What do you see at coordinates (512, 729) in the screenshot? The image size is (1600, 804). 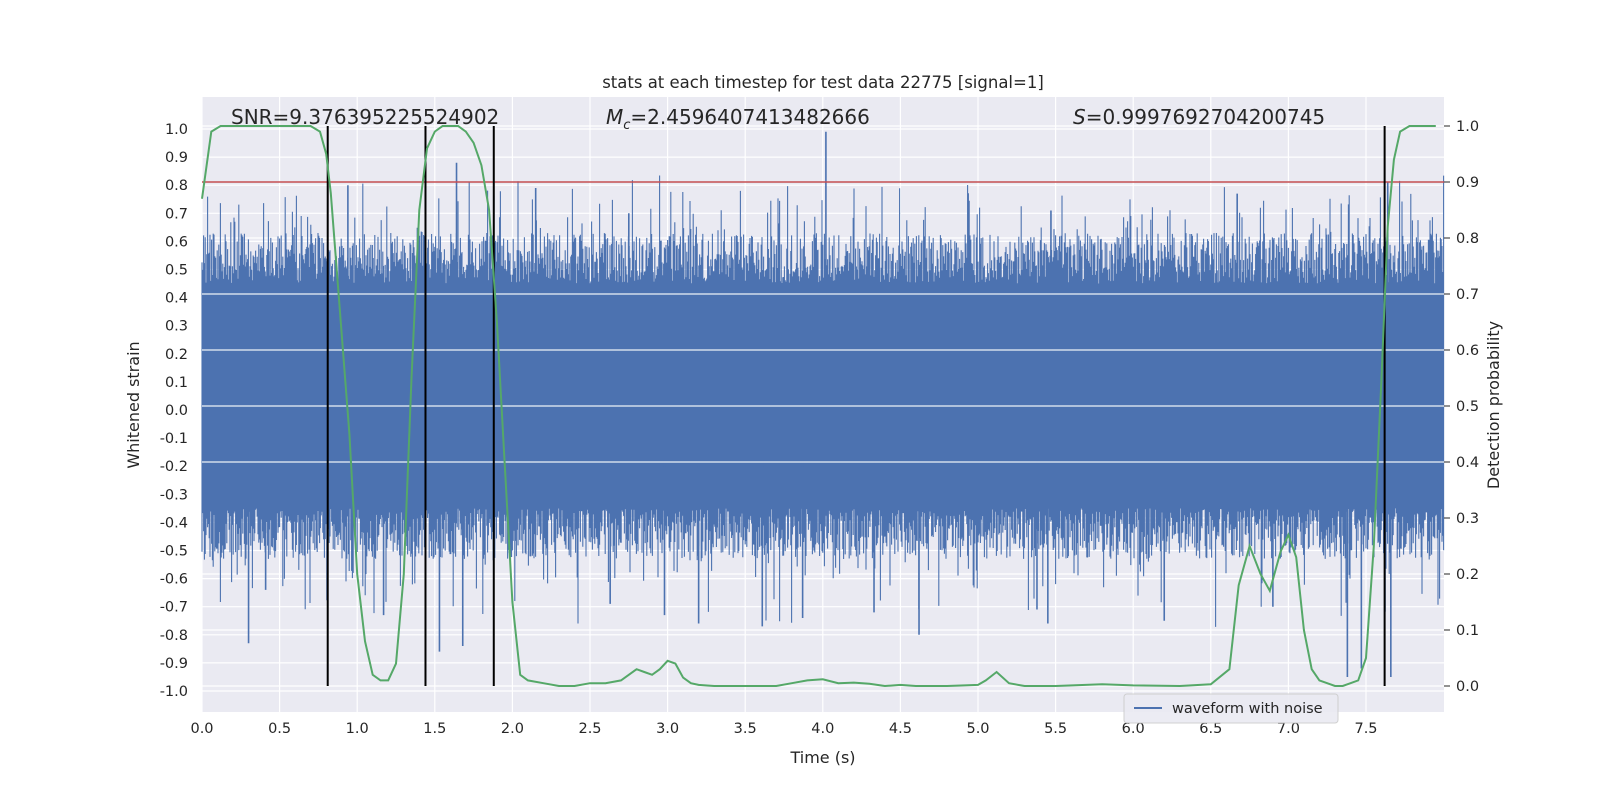 I see `x-tick-label: 2.0` at bounding box center [512, 729].